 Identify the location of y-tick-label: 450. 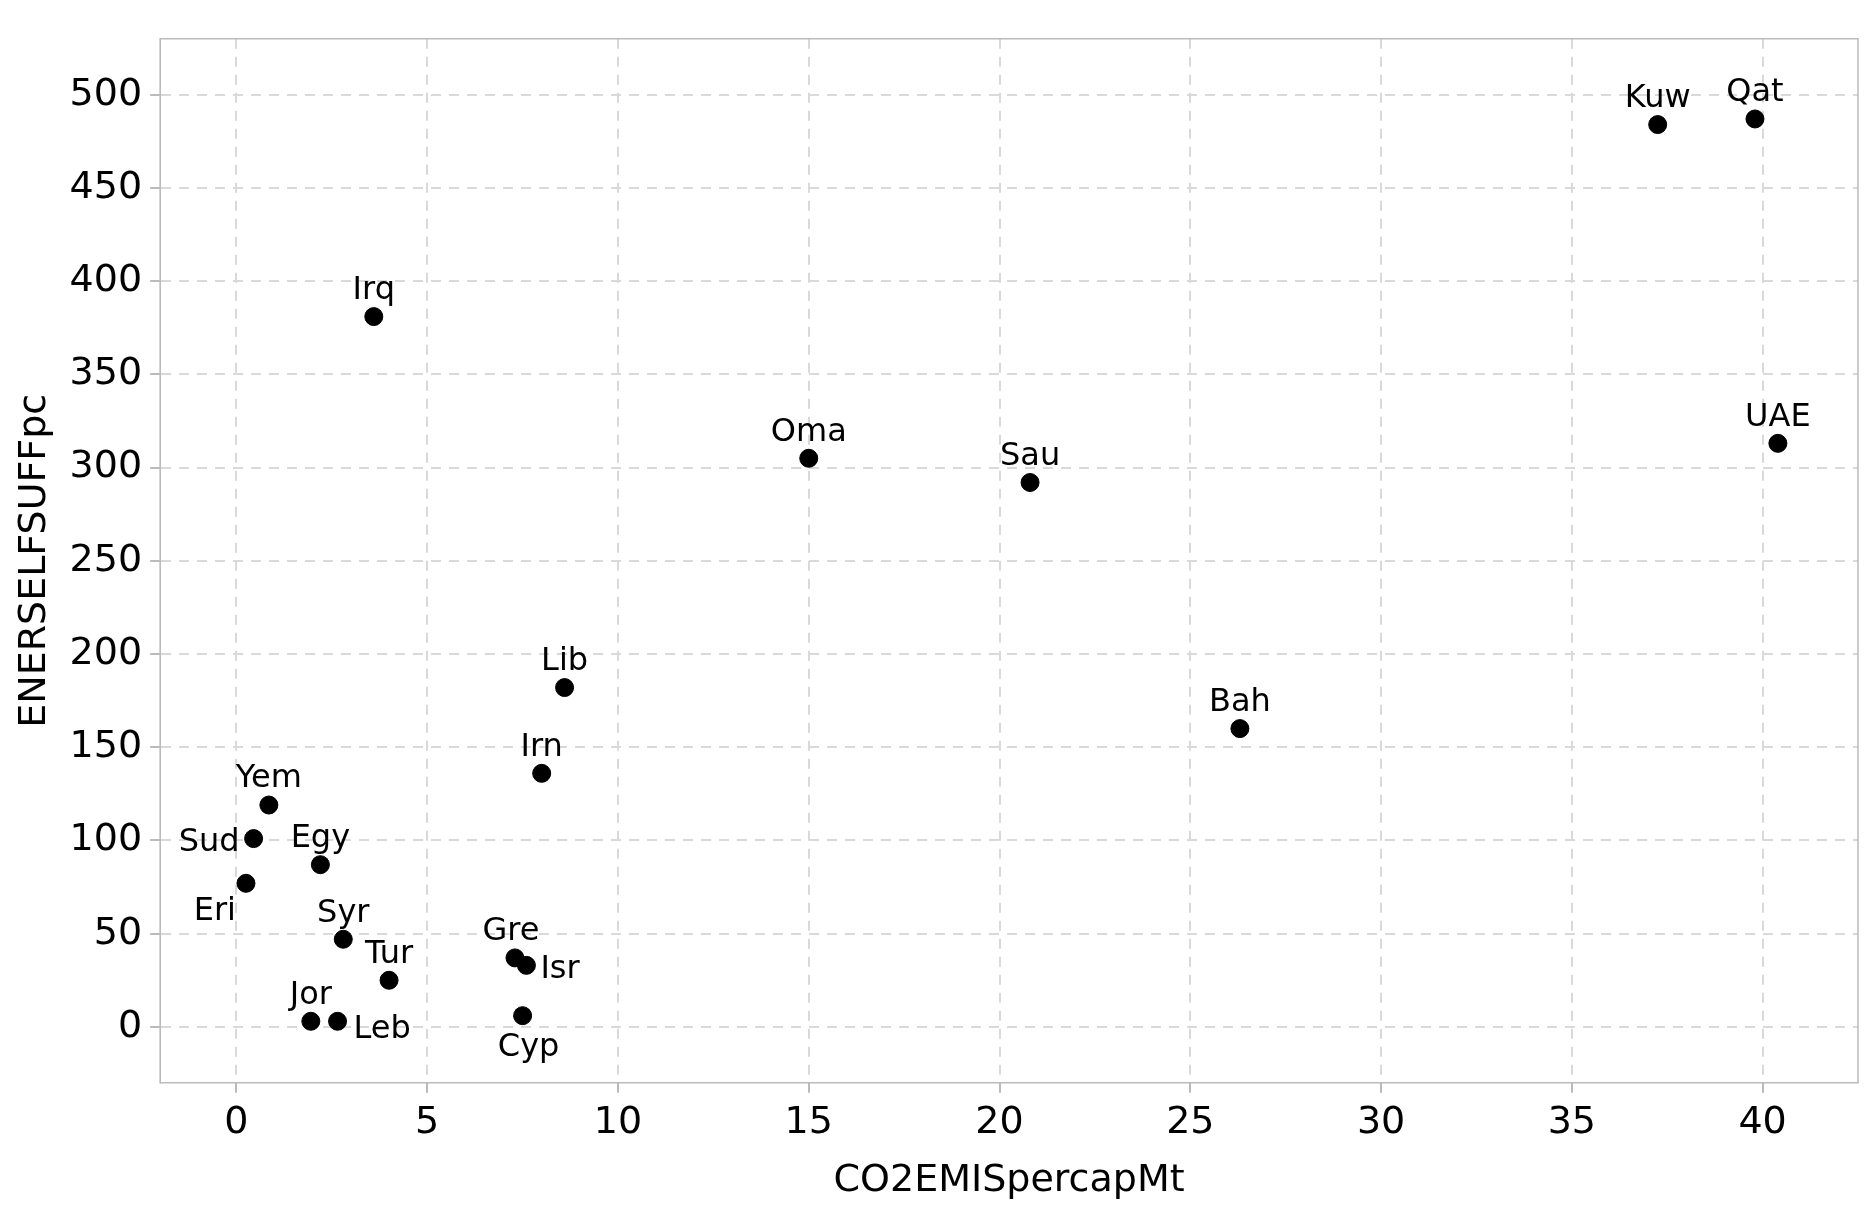
(106, 184).